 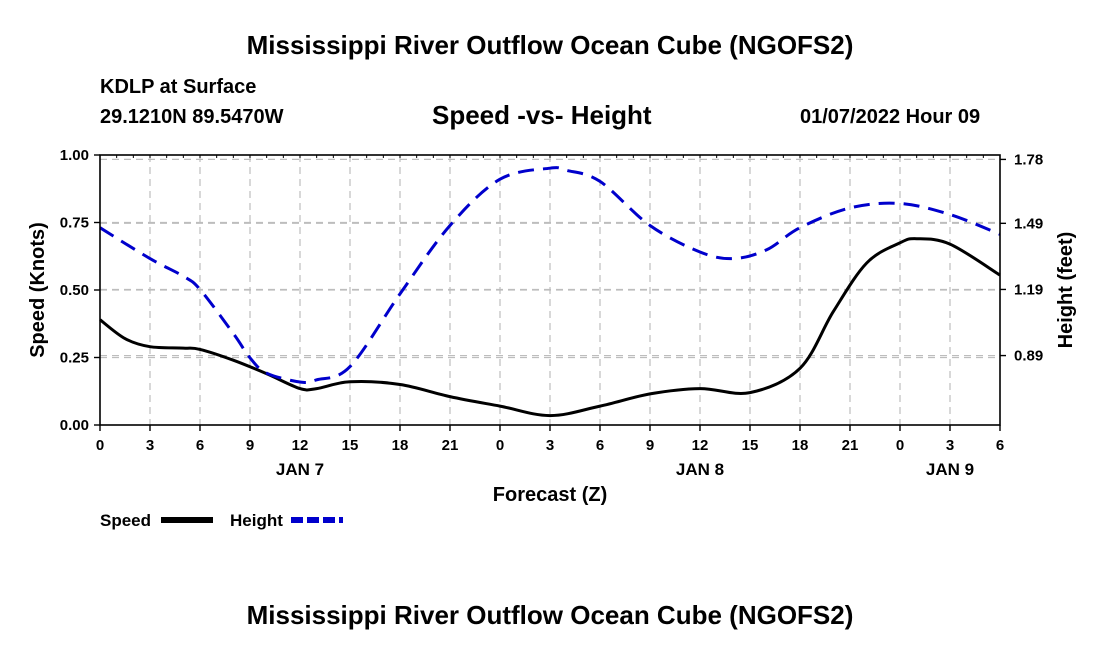 I want to click on y-tick-label: 1.00, so click(x=74, y=155).